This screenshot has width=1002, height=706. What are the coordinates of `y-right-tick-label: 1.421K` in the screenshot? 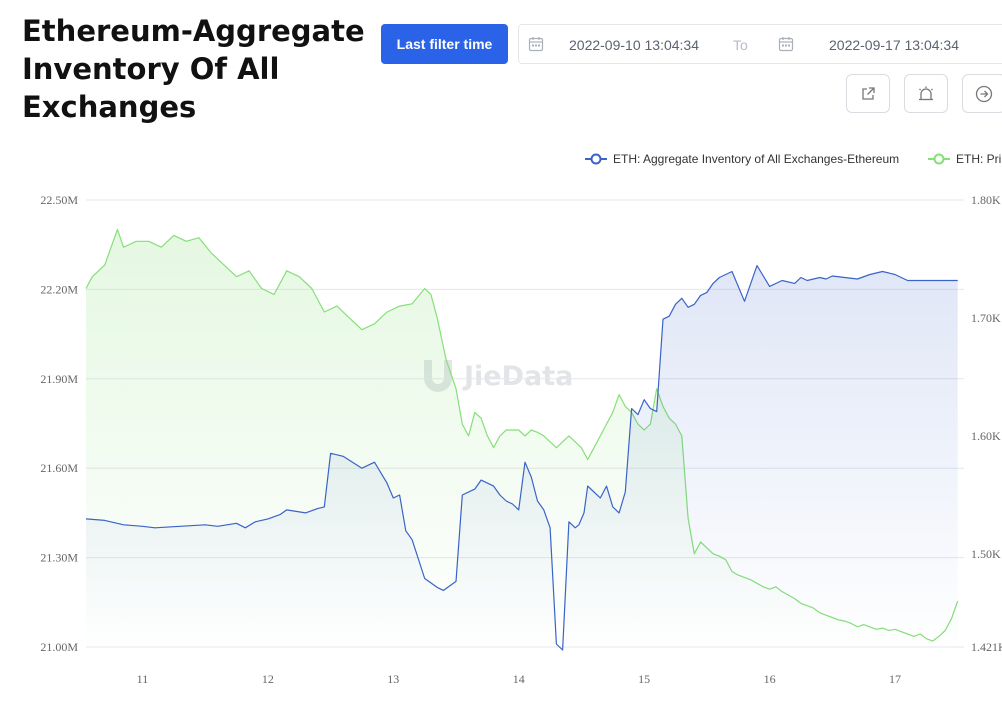 It's located at (986, 647).